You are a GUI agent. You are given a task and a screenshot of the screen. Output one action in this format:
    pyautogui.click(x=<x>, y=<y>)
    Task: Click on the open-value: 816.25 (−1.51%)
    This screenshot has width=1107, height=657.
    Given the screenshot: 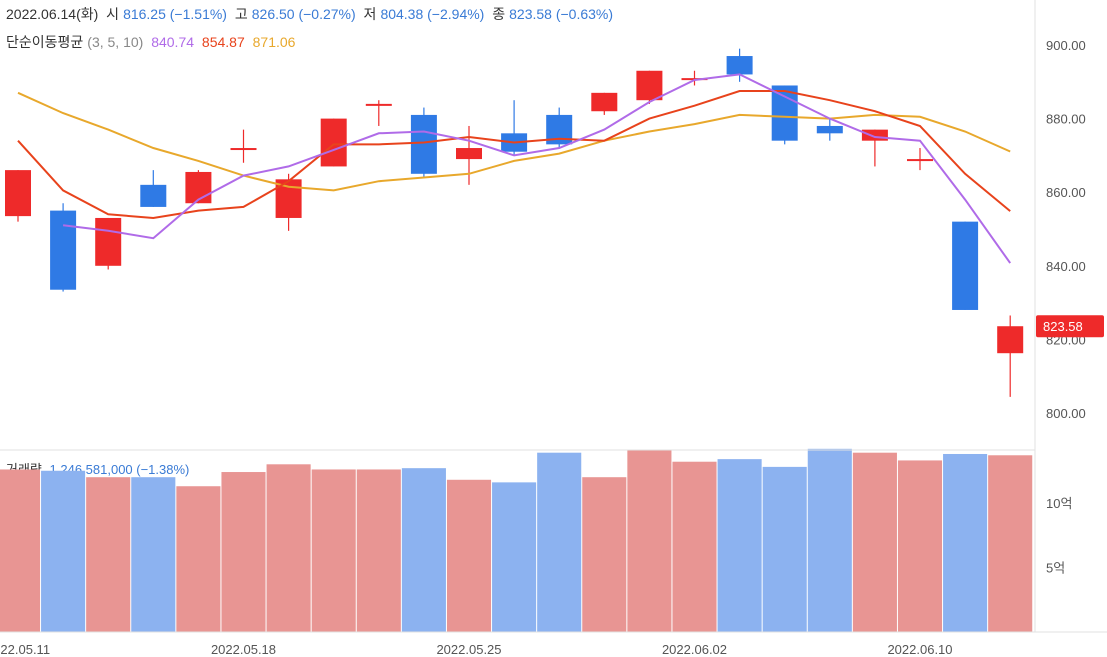 What is the action you would take?
    pyautogui.click(x=175, y=14)
    